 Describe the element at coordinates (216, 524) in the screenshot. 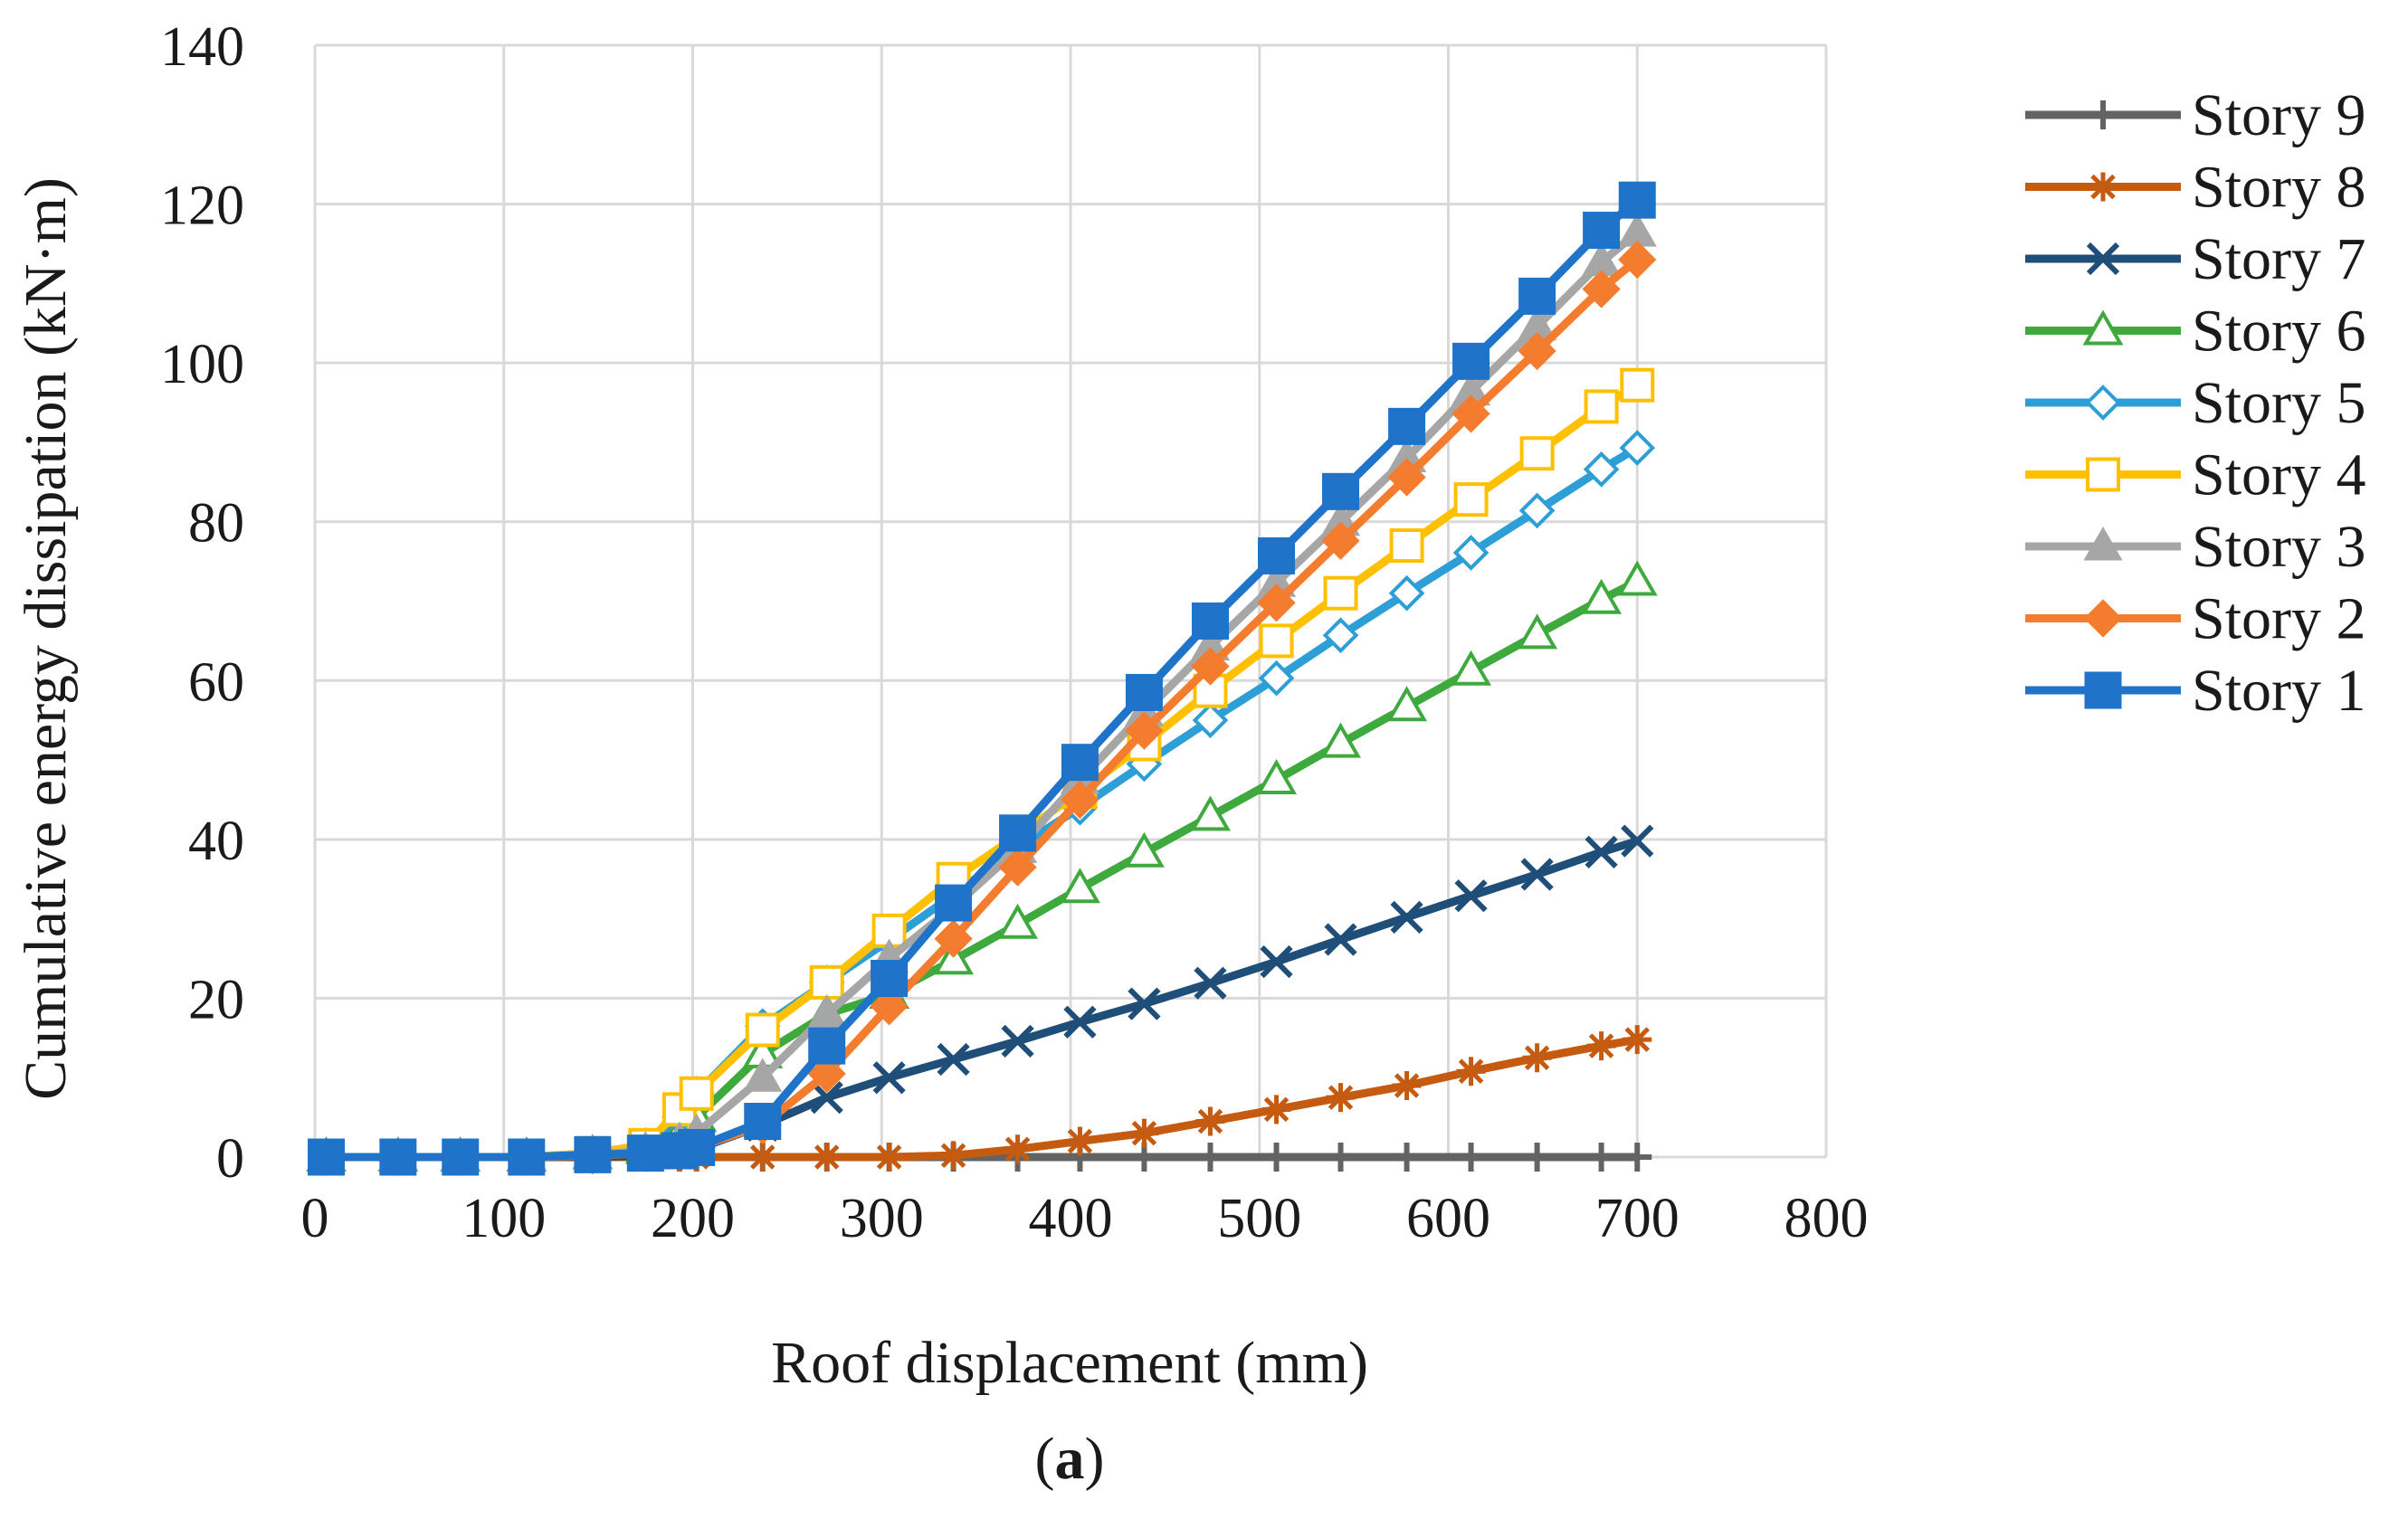

I see `y-tick-label: 80` at that location.